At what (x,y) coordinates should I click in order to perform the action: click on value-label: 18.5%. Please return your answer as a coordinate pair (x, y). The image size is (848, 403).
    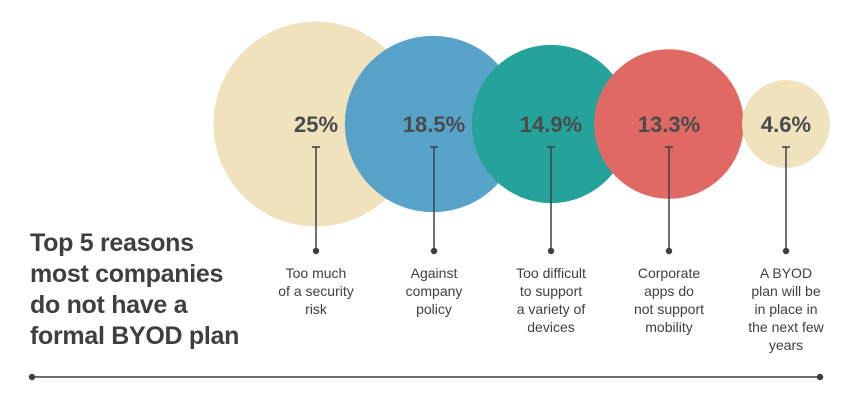
    Looking at the image, I should click on (434, 124).